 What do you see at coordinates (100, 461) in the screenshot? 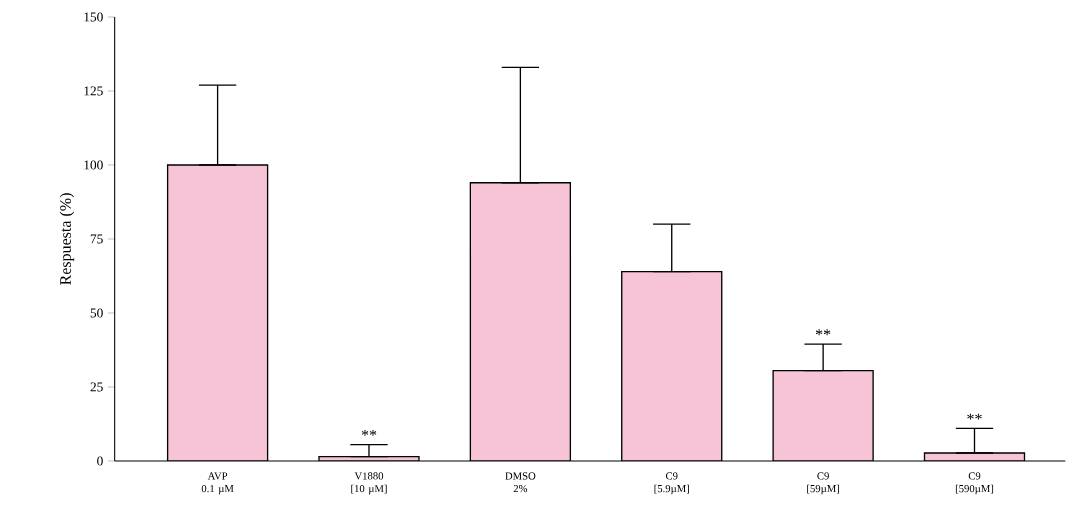
I see `y-tick-label: 0` at bounding box center [100, 461].